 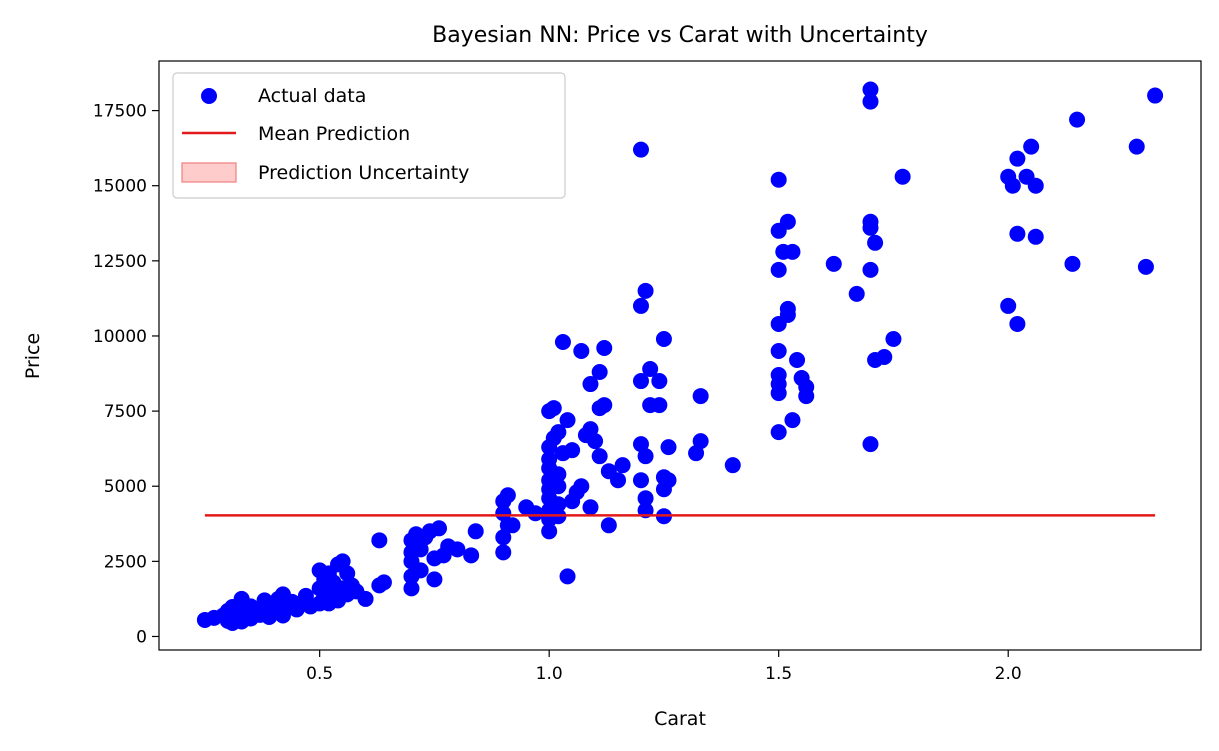 What do you see at coordinates (549, 674) in the screenshot?
I see `x-tick-label: 1.0` at bounding box center [549, 674].